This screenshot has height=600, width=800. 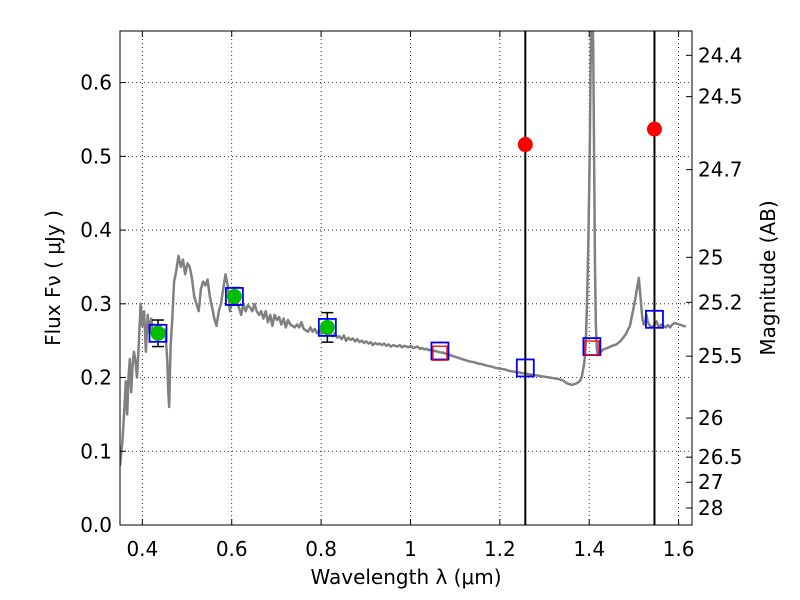 I want to click on right-tick-label: 26.5, so click(x=720, y=457).